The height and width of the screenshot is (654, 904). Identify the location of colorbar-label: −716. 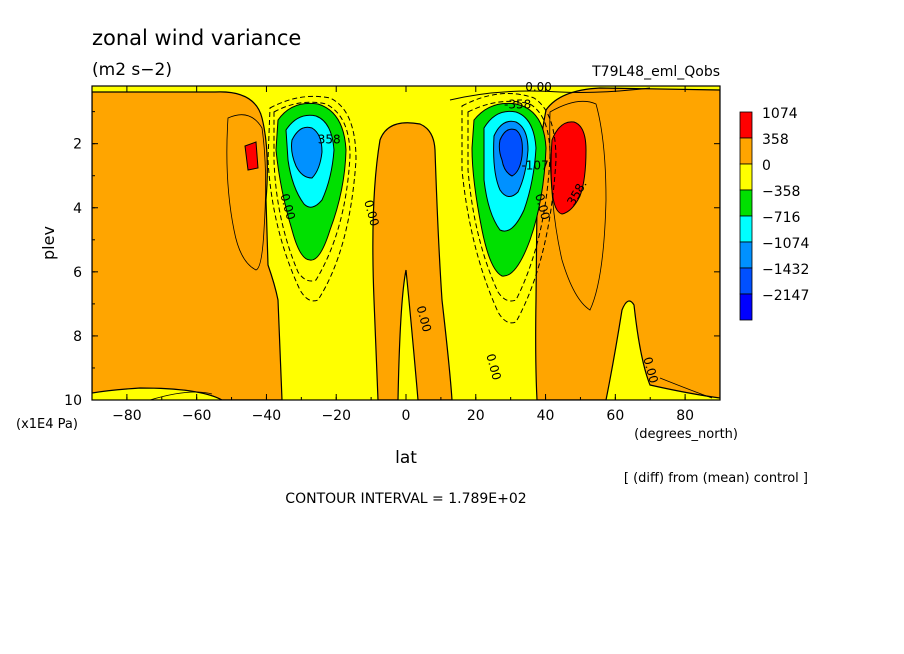
(781, 218).